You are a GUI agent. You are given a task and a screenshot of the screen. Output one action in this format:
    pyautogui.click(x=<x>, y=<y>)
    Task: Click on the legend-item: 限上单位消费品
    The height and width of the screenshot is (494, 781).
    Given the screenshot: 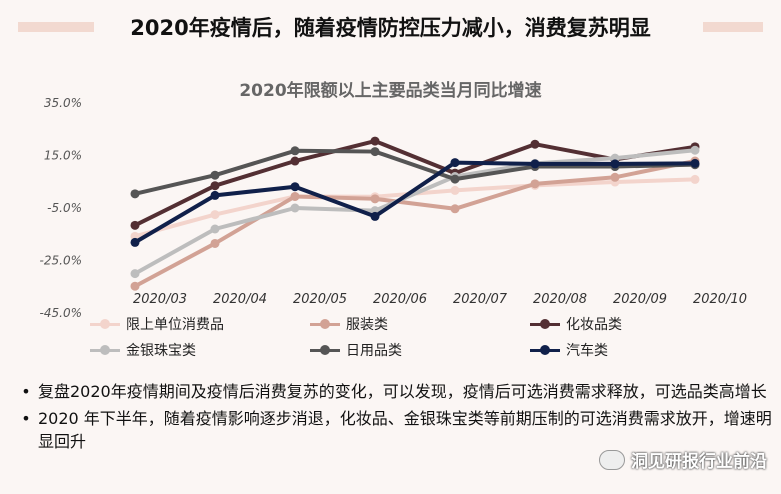 What is the action you would take?
    pyautogui.click(x=200, y=324)
    